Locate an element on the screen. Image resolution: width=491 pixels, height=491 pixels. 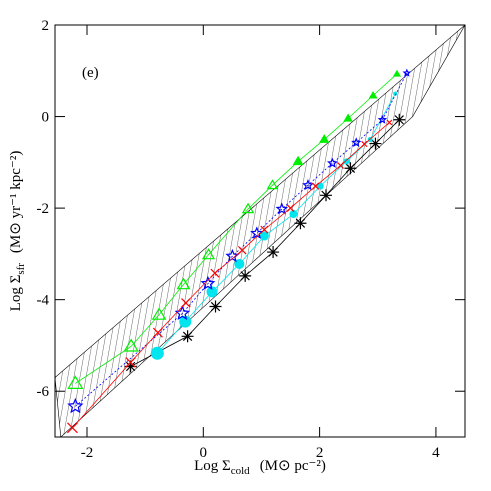
y-tick-label: 2 is located at coordinates (46, 26).